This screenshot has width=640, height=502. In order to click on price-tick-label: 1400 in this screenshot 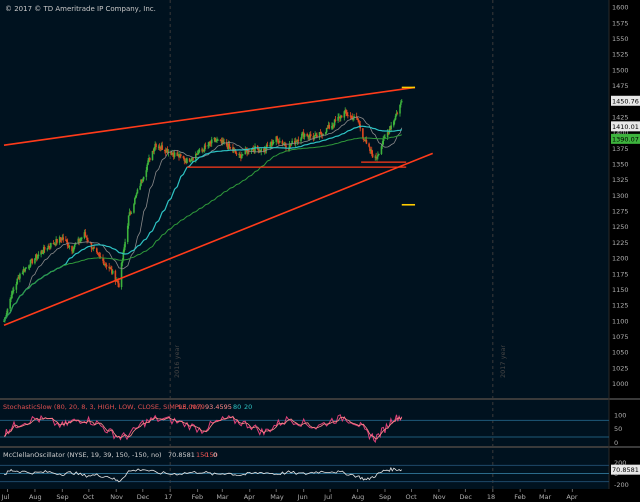, I will do `click(620, 133)`.